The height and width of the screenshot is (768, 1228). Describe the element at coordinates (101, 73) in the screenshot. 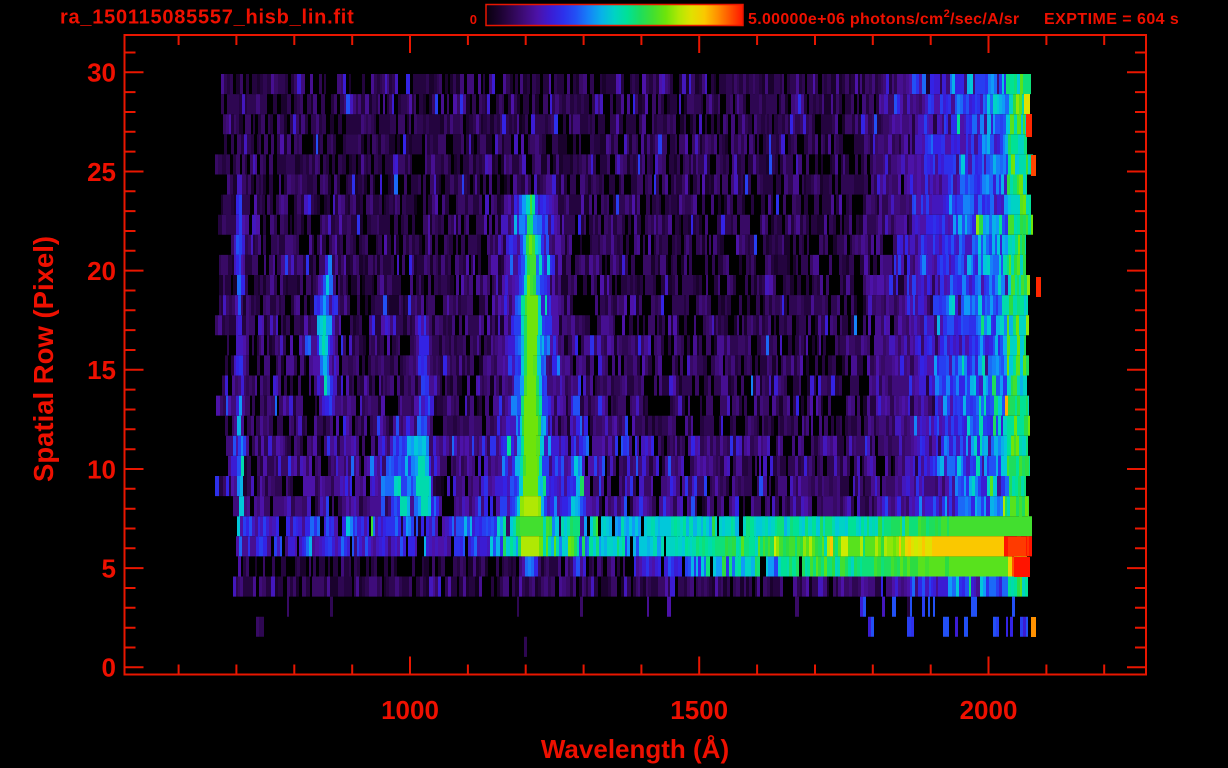

I see `svg-text: 30` at that location.